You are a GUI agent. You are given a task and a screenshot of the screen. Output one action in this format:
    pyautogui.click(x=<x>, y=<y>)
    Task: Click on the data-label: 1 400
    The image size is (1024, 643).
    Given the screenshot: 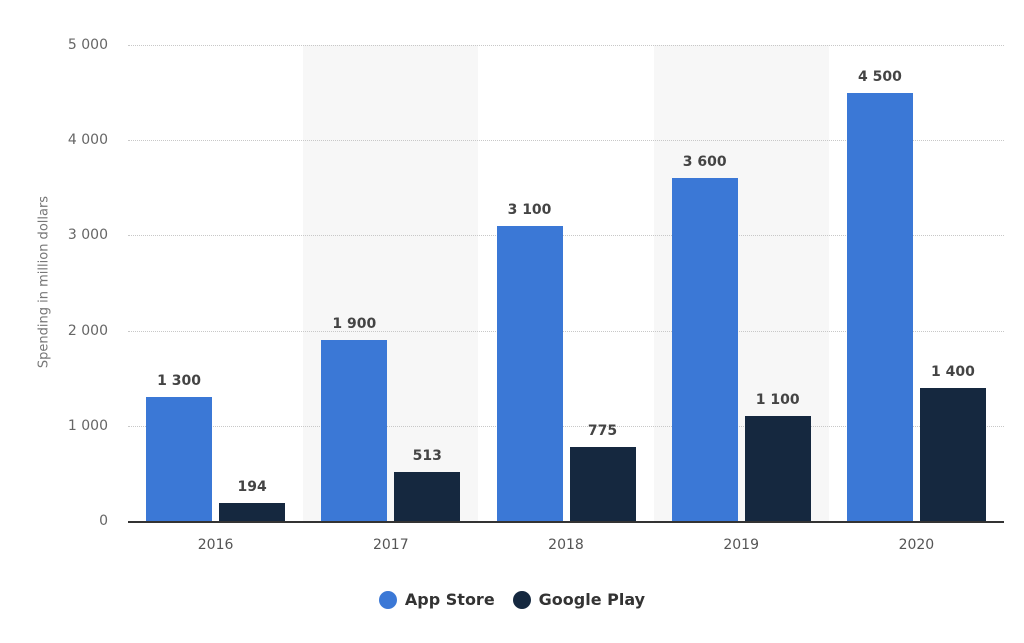 What is the action you would take?
    pyautogui.click(x=952, y=371)
    